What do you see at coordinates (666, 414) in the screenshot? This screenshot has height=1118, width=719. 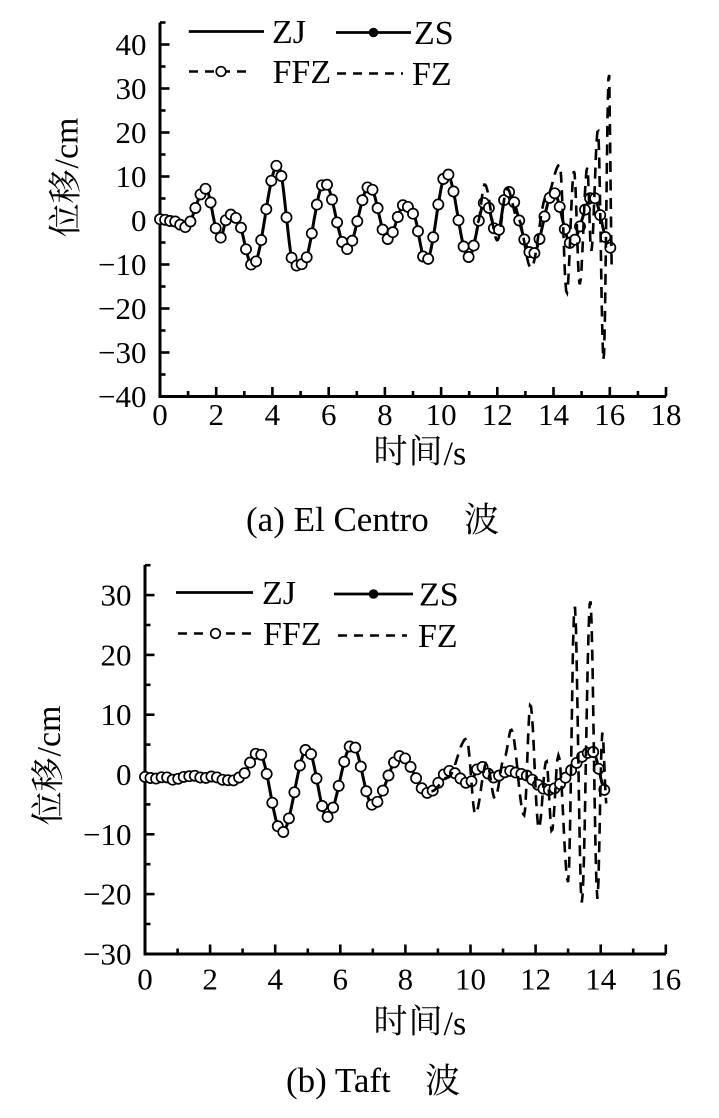 I see `svg-text: 18` at bounding box center [666, 414].